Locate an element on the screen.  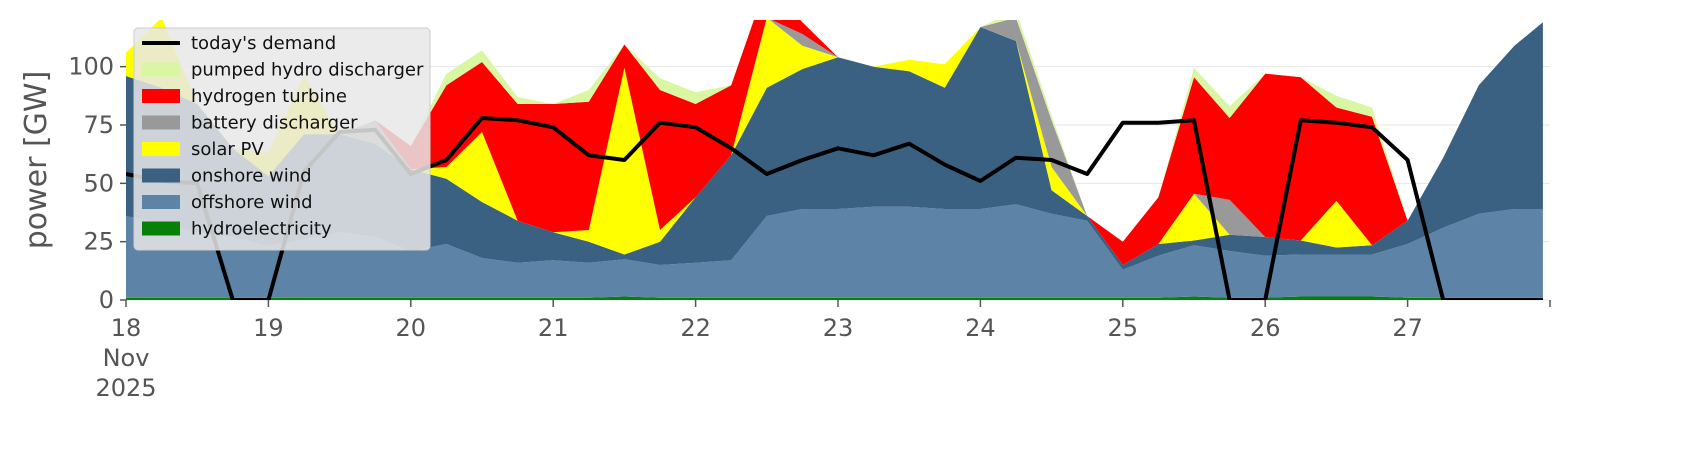
x-tick-label: 2025 is located at coordinates (125, 388).